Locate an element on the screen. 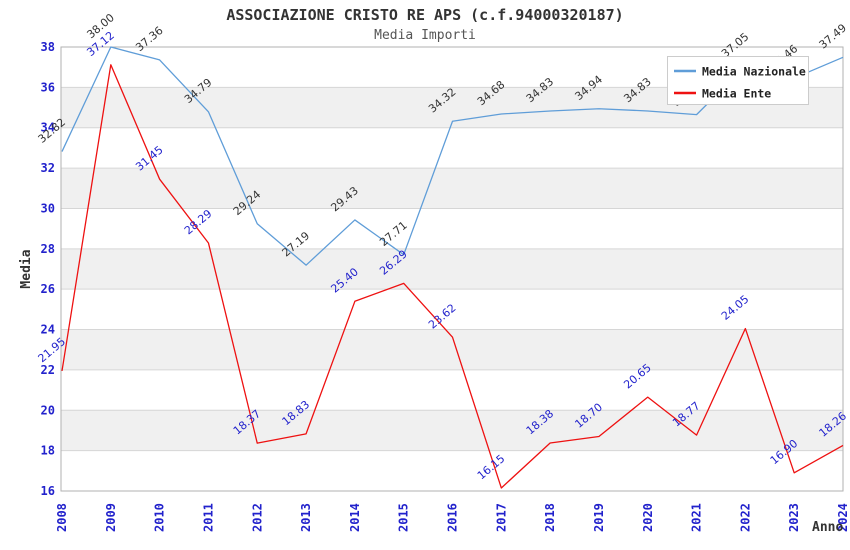 Image resolution: width=850 pixels, height=550 pixels. chart-subtitle: Media Importi is located at coordinates (425, 35).